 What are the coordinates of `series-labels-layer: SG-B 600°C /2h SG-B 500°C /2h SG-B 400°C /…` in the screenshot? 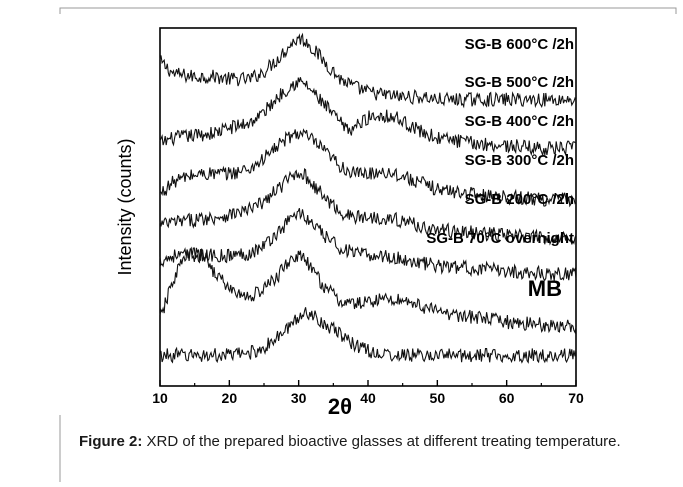 It's located at (500, 168).